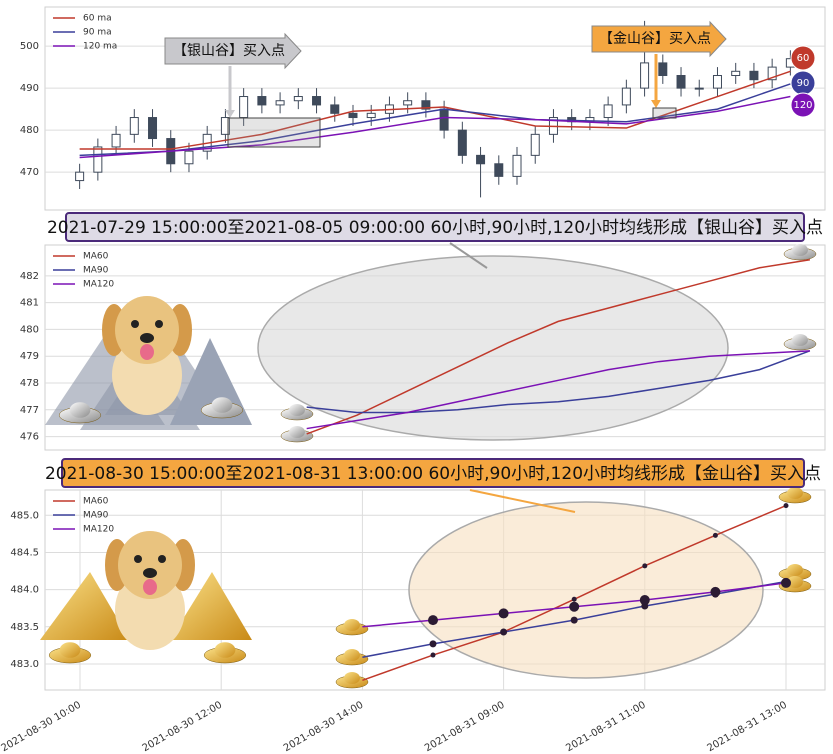 The width and height of the screenshot is (833, 754). What do you see at coordinates (24, 552) in the screenshot?
I see `y-tick-label: 484.5` at bounding box center [24, 552].